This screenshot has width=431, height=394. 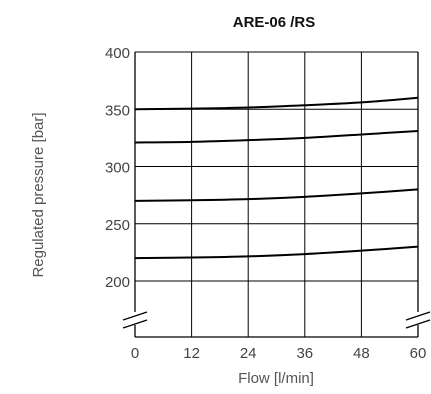 I want to click on y-tick-label-300: 300, so click(x=117, y=168).